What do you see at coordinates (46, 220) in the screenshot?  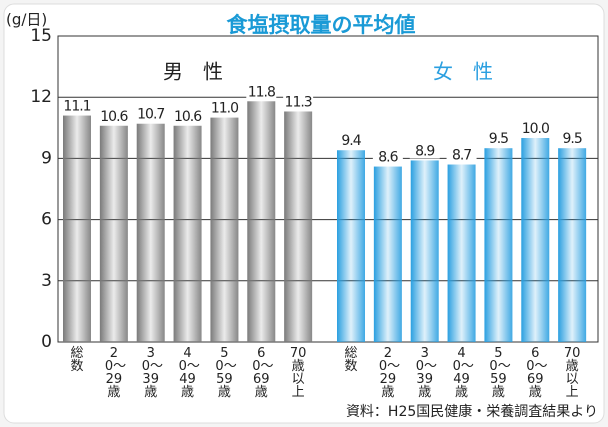 I see `y-tick-label: 6` at bounding box center [46, 220].